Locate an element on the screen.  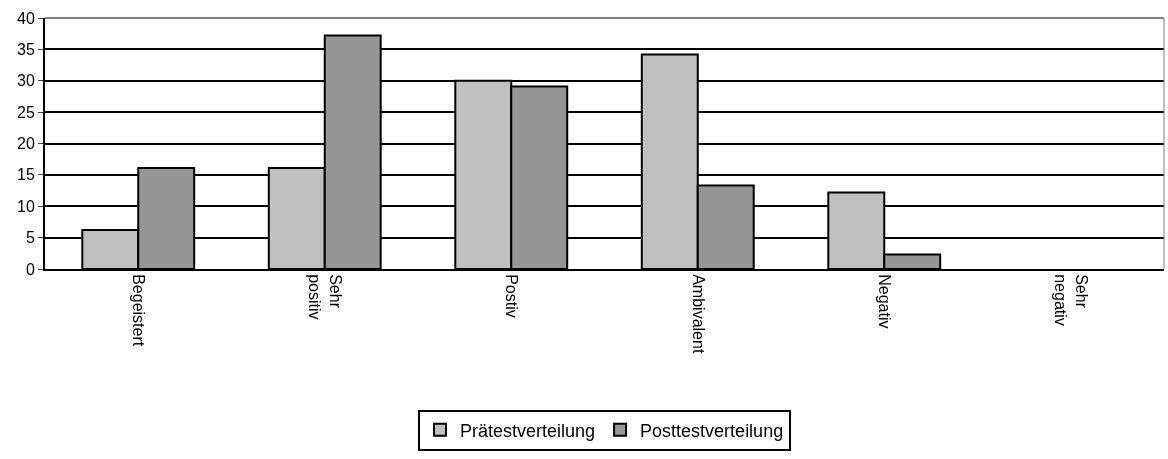
y-tick-label: 20 is located at coordinates (26, 144).